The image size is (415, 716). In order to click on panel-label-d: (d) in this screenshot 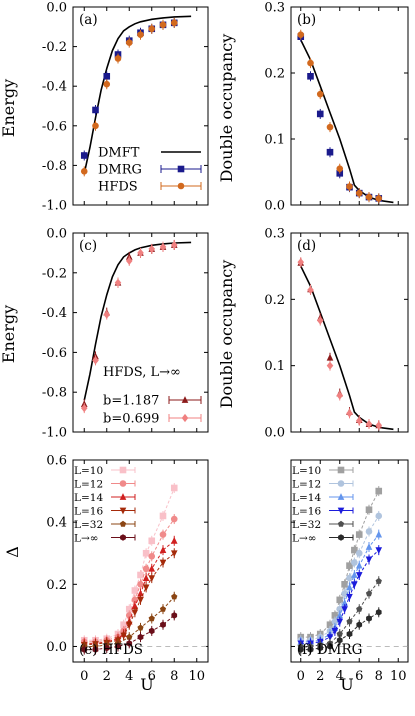, I will do `click(306, 246)`.